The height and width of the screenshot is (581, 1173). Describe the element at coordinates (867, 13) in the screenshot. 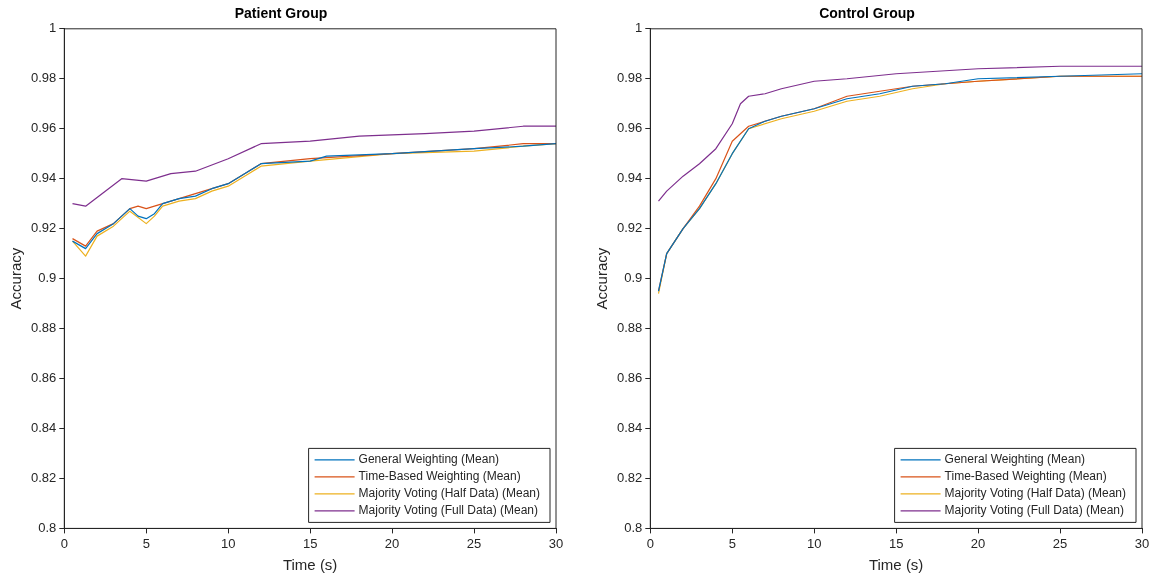

I see `chart-title: Control Group` at that location.